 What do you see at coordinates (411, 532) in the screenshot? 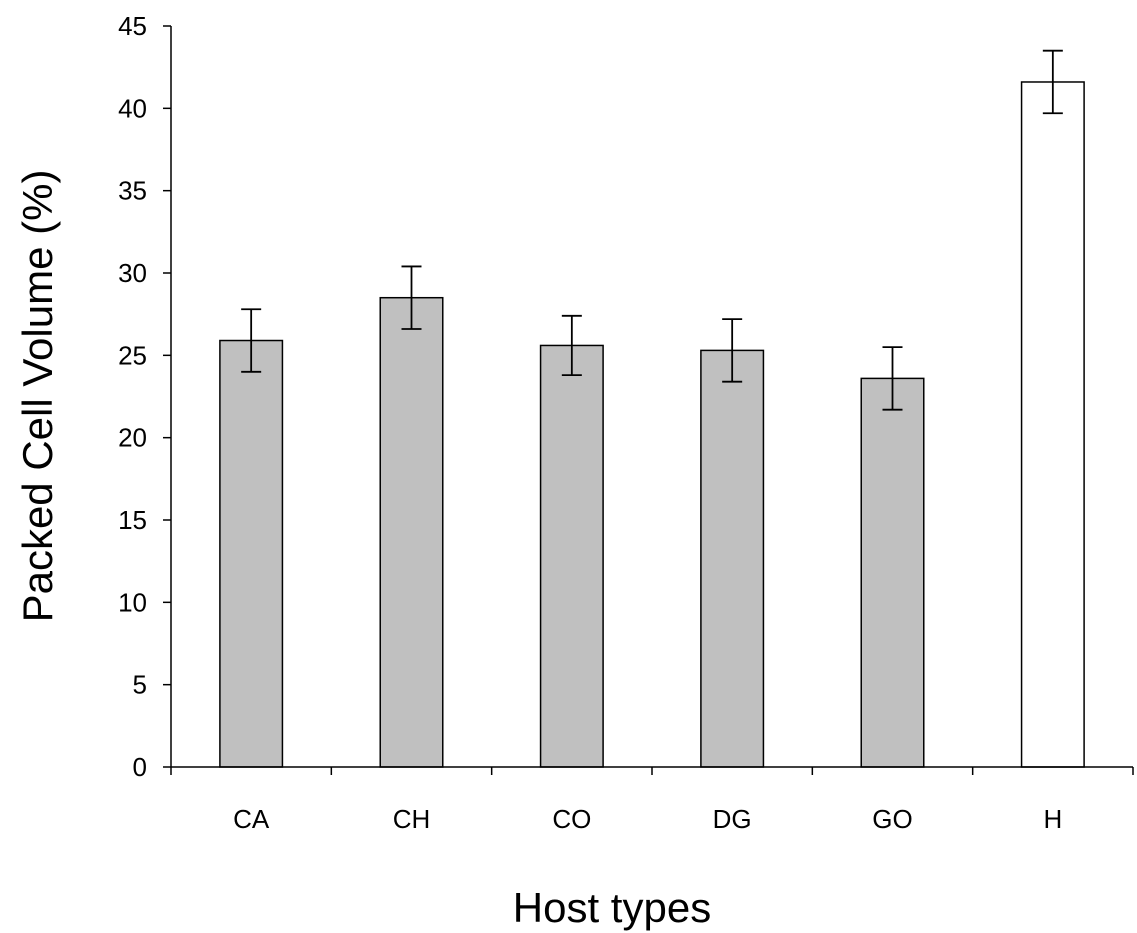
I see `bar-ch` at bounding box center [411, 532].